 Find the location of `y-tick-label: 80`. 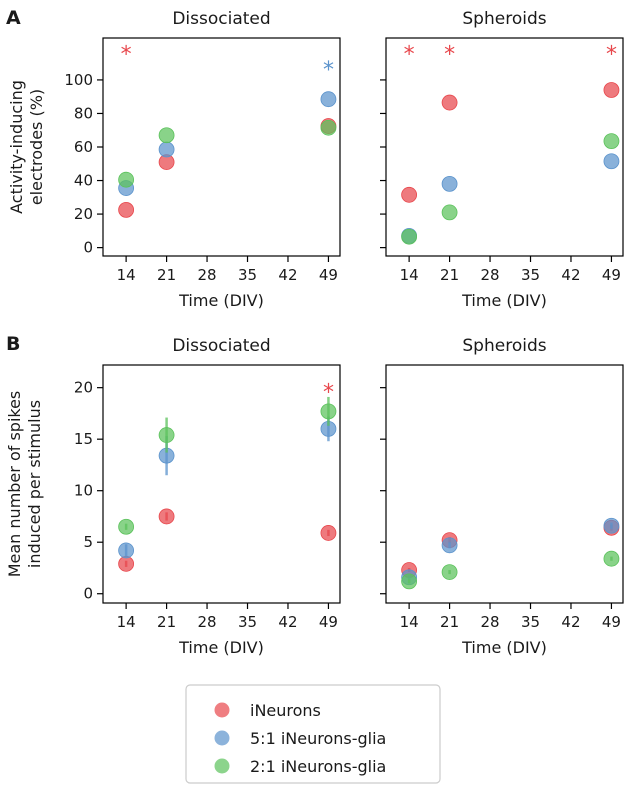

y-tick-label: 80 is located at coordinates (83, 113).